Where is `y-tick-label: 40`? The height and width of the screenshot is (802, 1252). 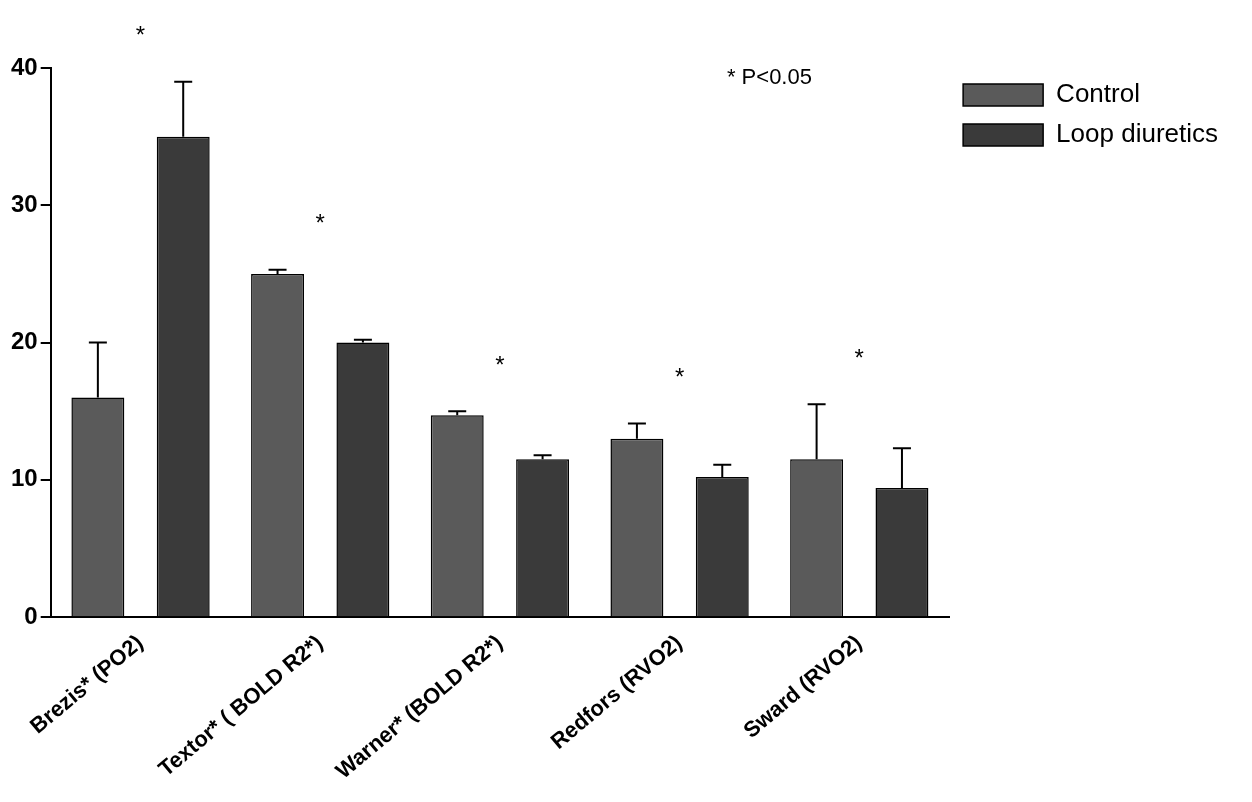 y-tick-label: 40 is located at coordinates (24, 66).